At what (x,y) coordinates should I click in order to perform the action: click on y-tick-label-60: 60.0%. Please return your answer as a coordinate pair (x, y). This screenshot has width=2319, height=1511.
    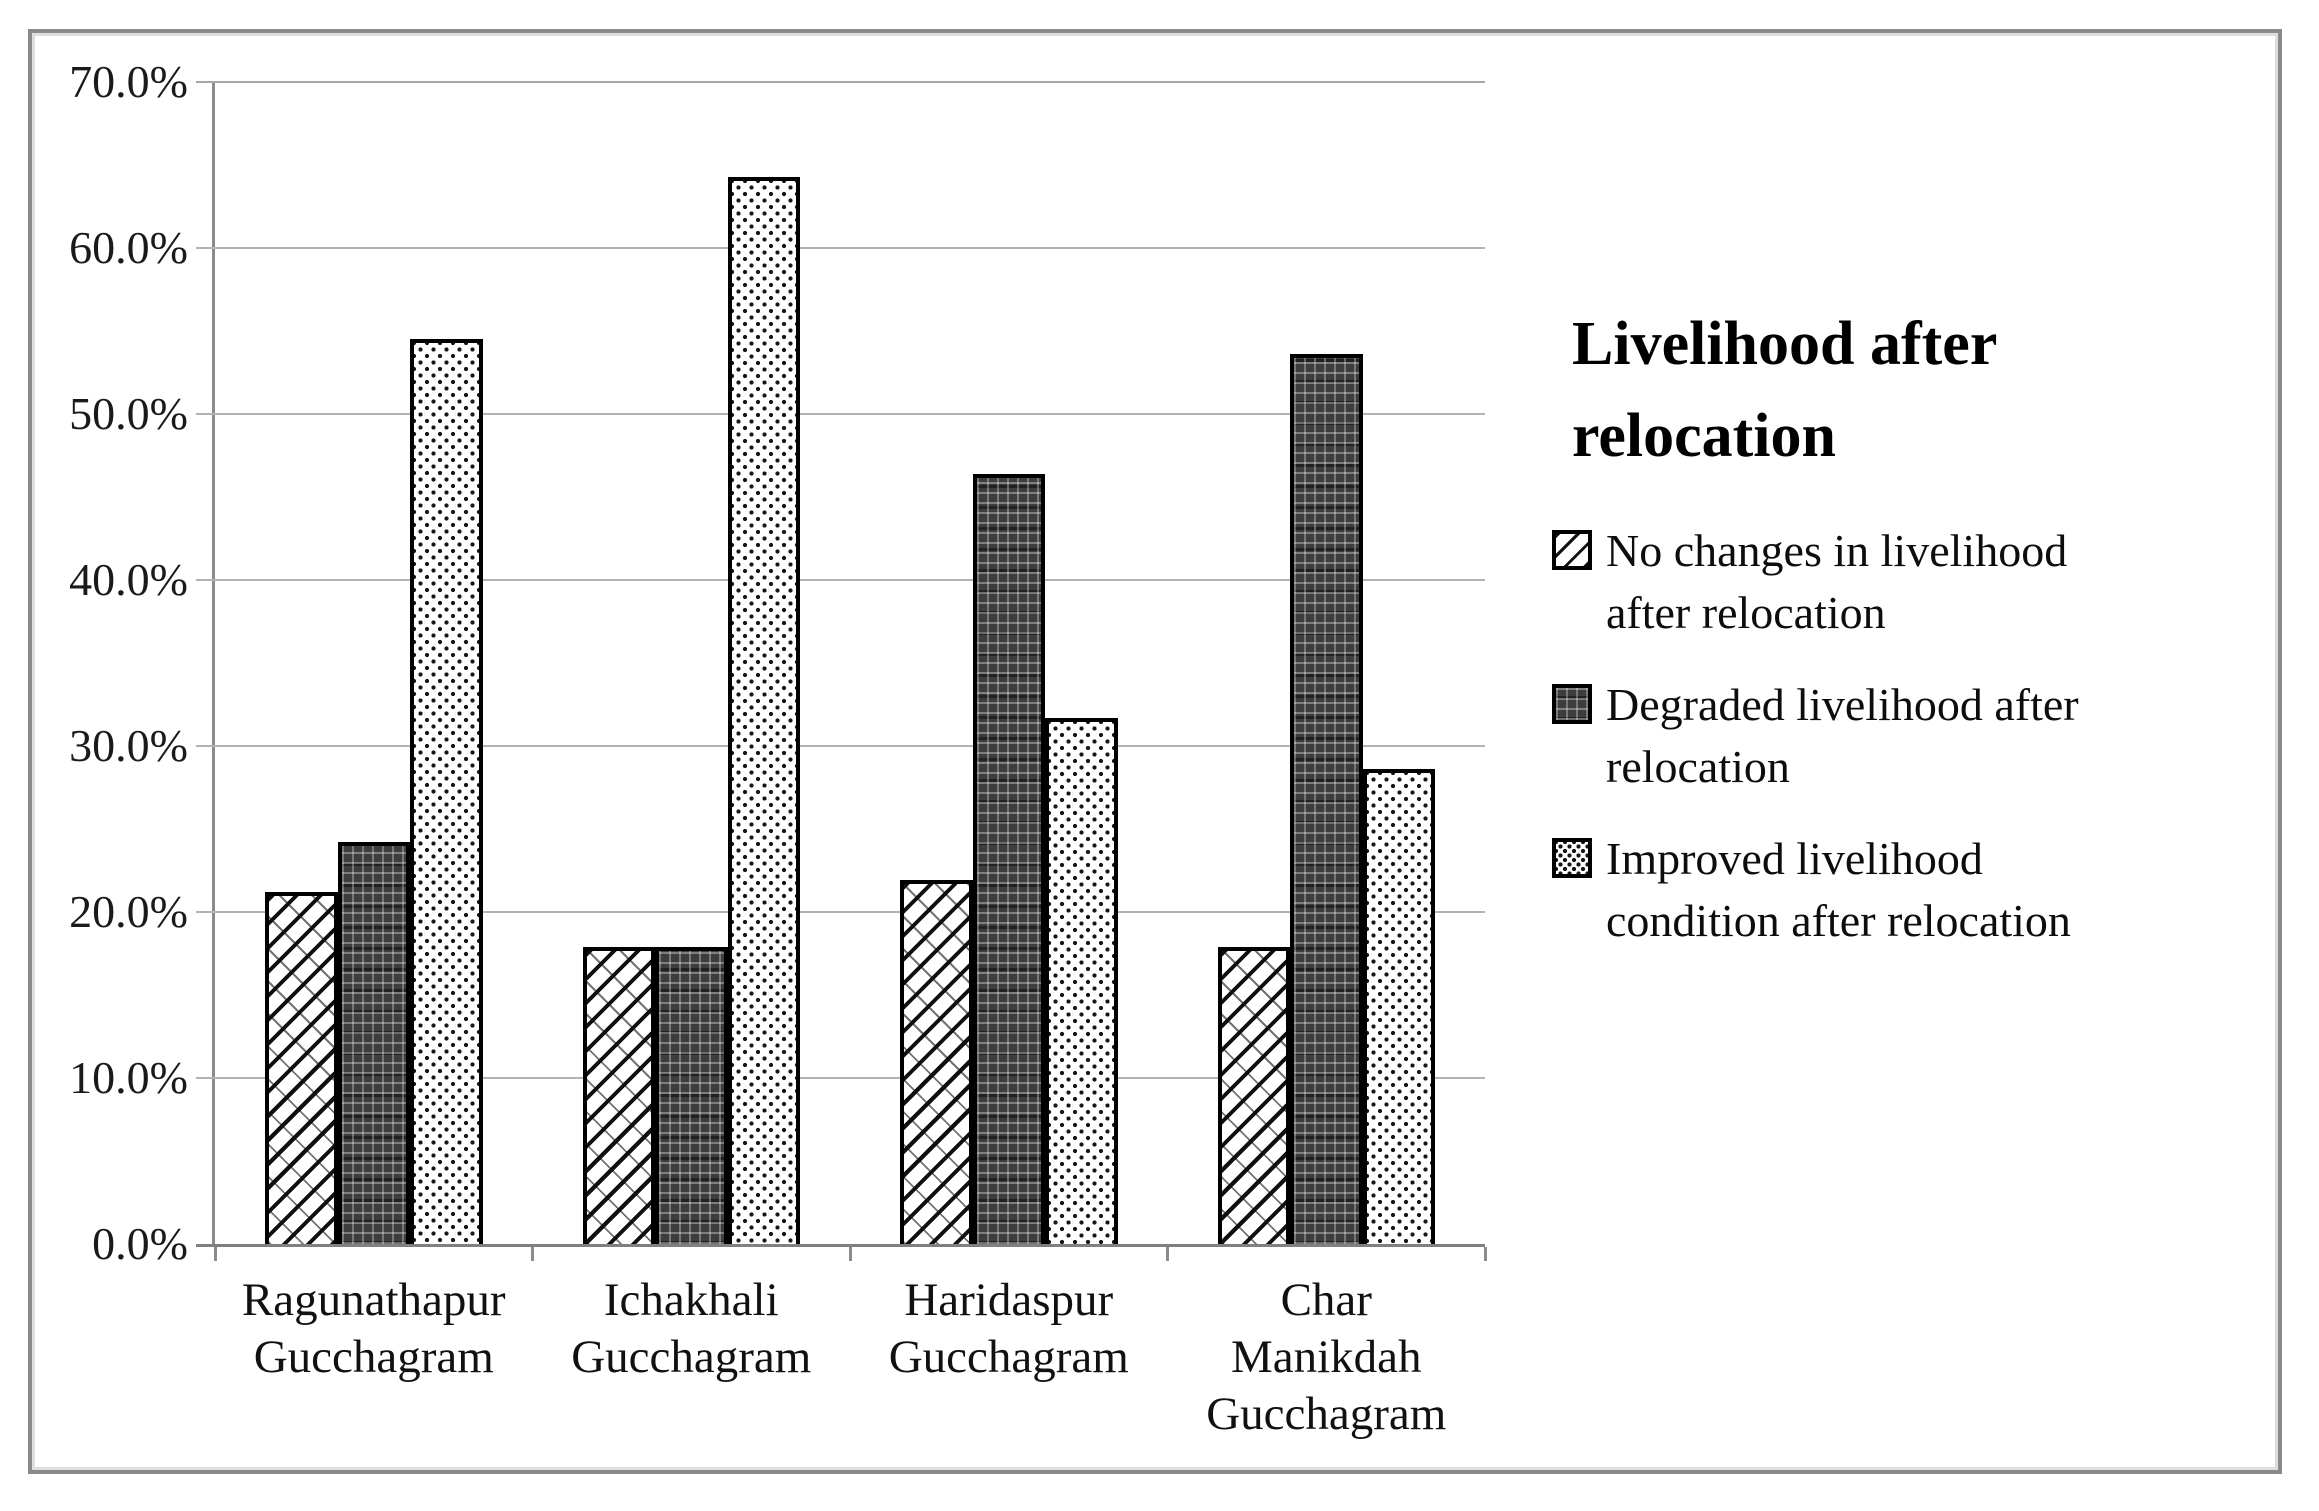
    Looking at the image, I should click on (128, 247).